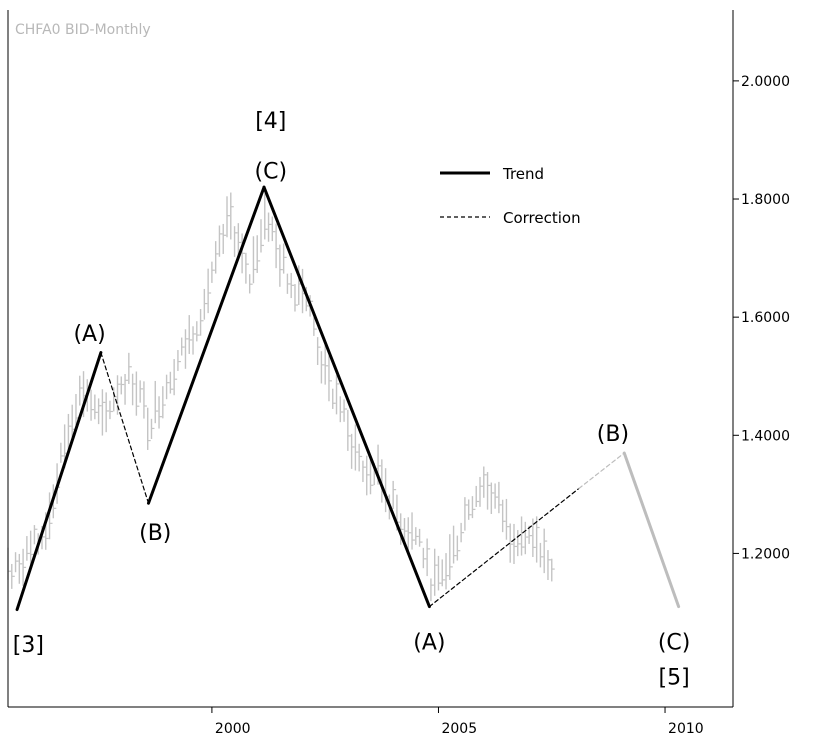 The image size is (820, 737). What do you see at coordinates (233, 729) in the screenshot?
I see `x-tick-label: 2000` at bounding box center [233, 729].